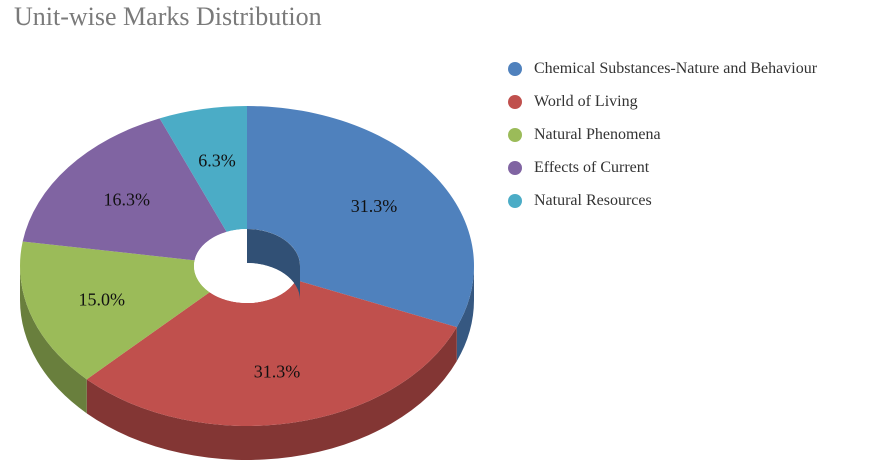 Image resolution: width=871 pixels, height=463 pixels. What do you see at coordinates (662, 167) in the screenshot?
I see `legend-item: Effects of Current` at bounding box center [662, 167].